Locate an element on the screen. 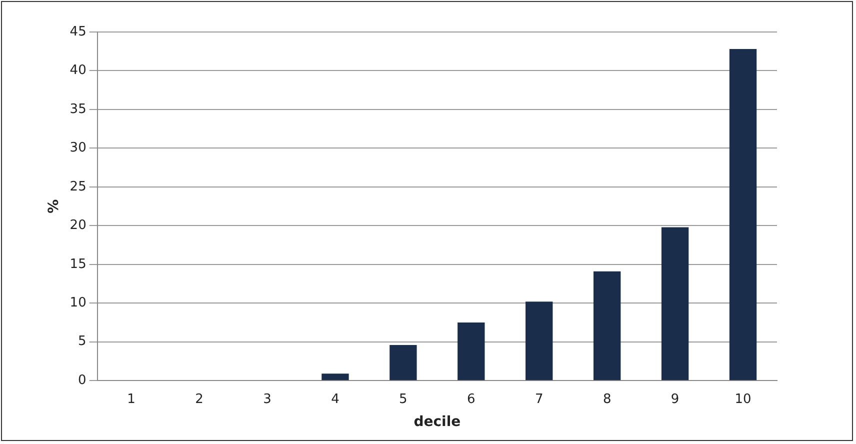 Image resolution: width=856 pixels, height=444 pixels. x-tick-label: 3 is located at coordinates (267, 399).